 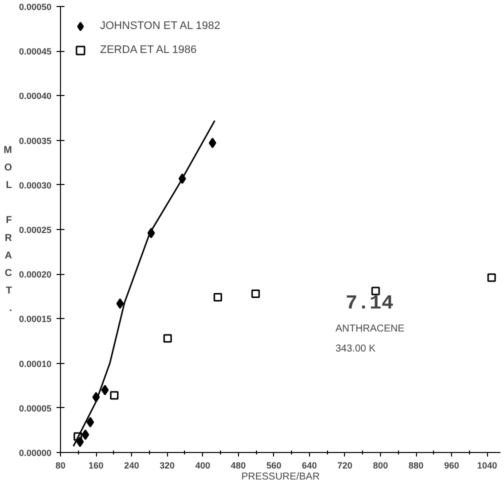 I want to click on y-tick-label: 0.00000, so click(x=35, y=453).